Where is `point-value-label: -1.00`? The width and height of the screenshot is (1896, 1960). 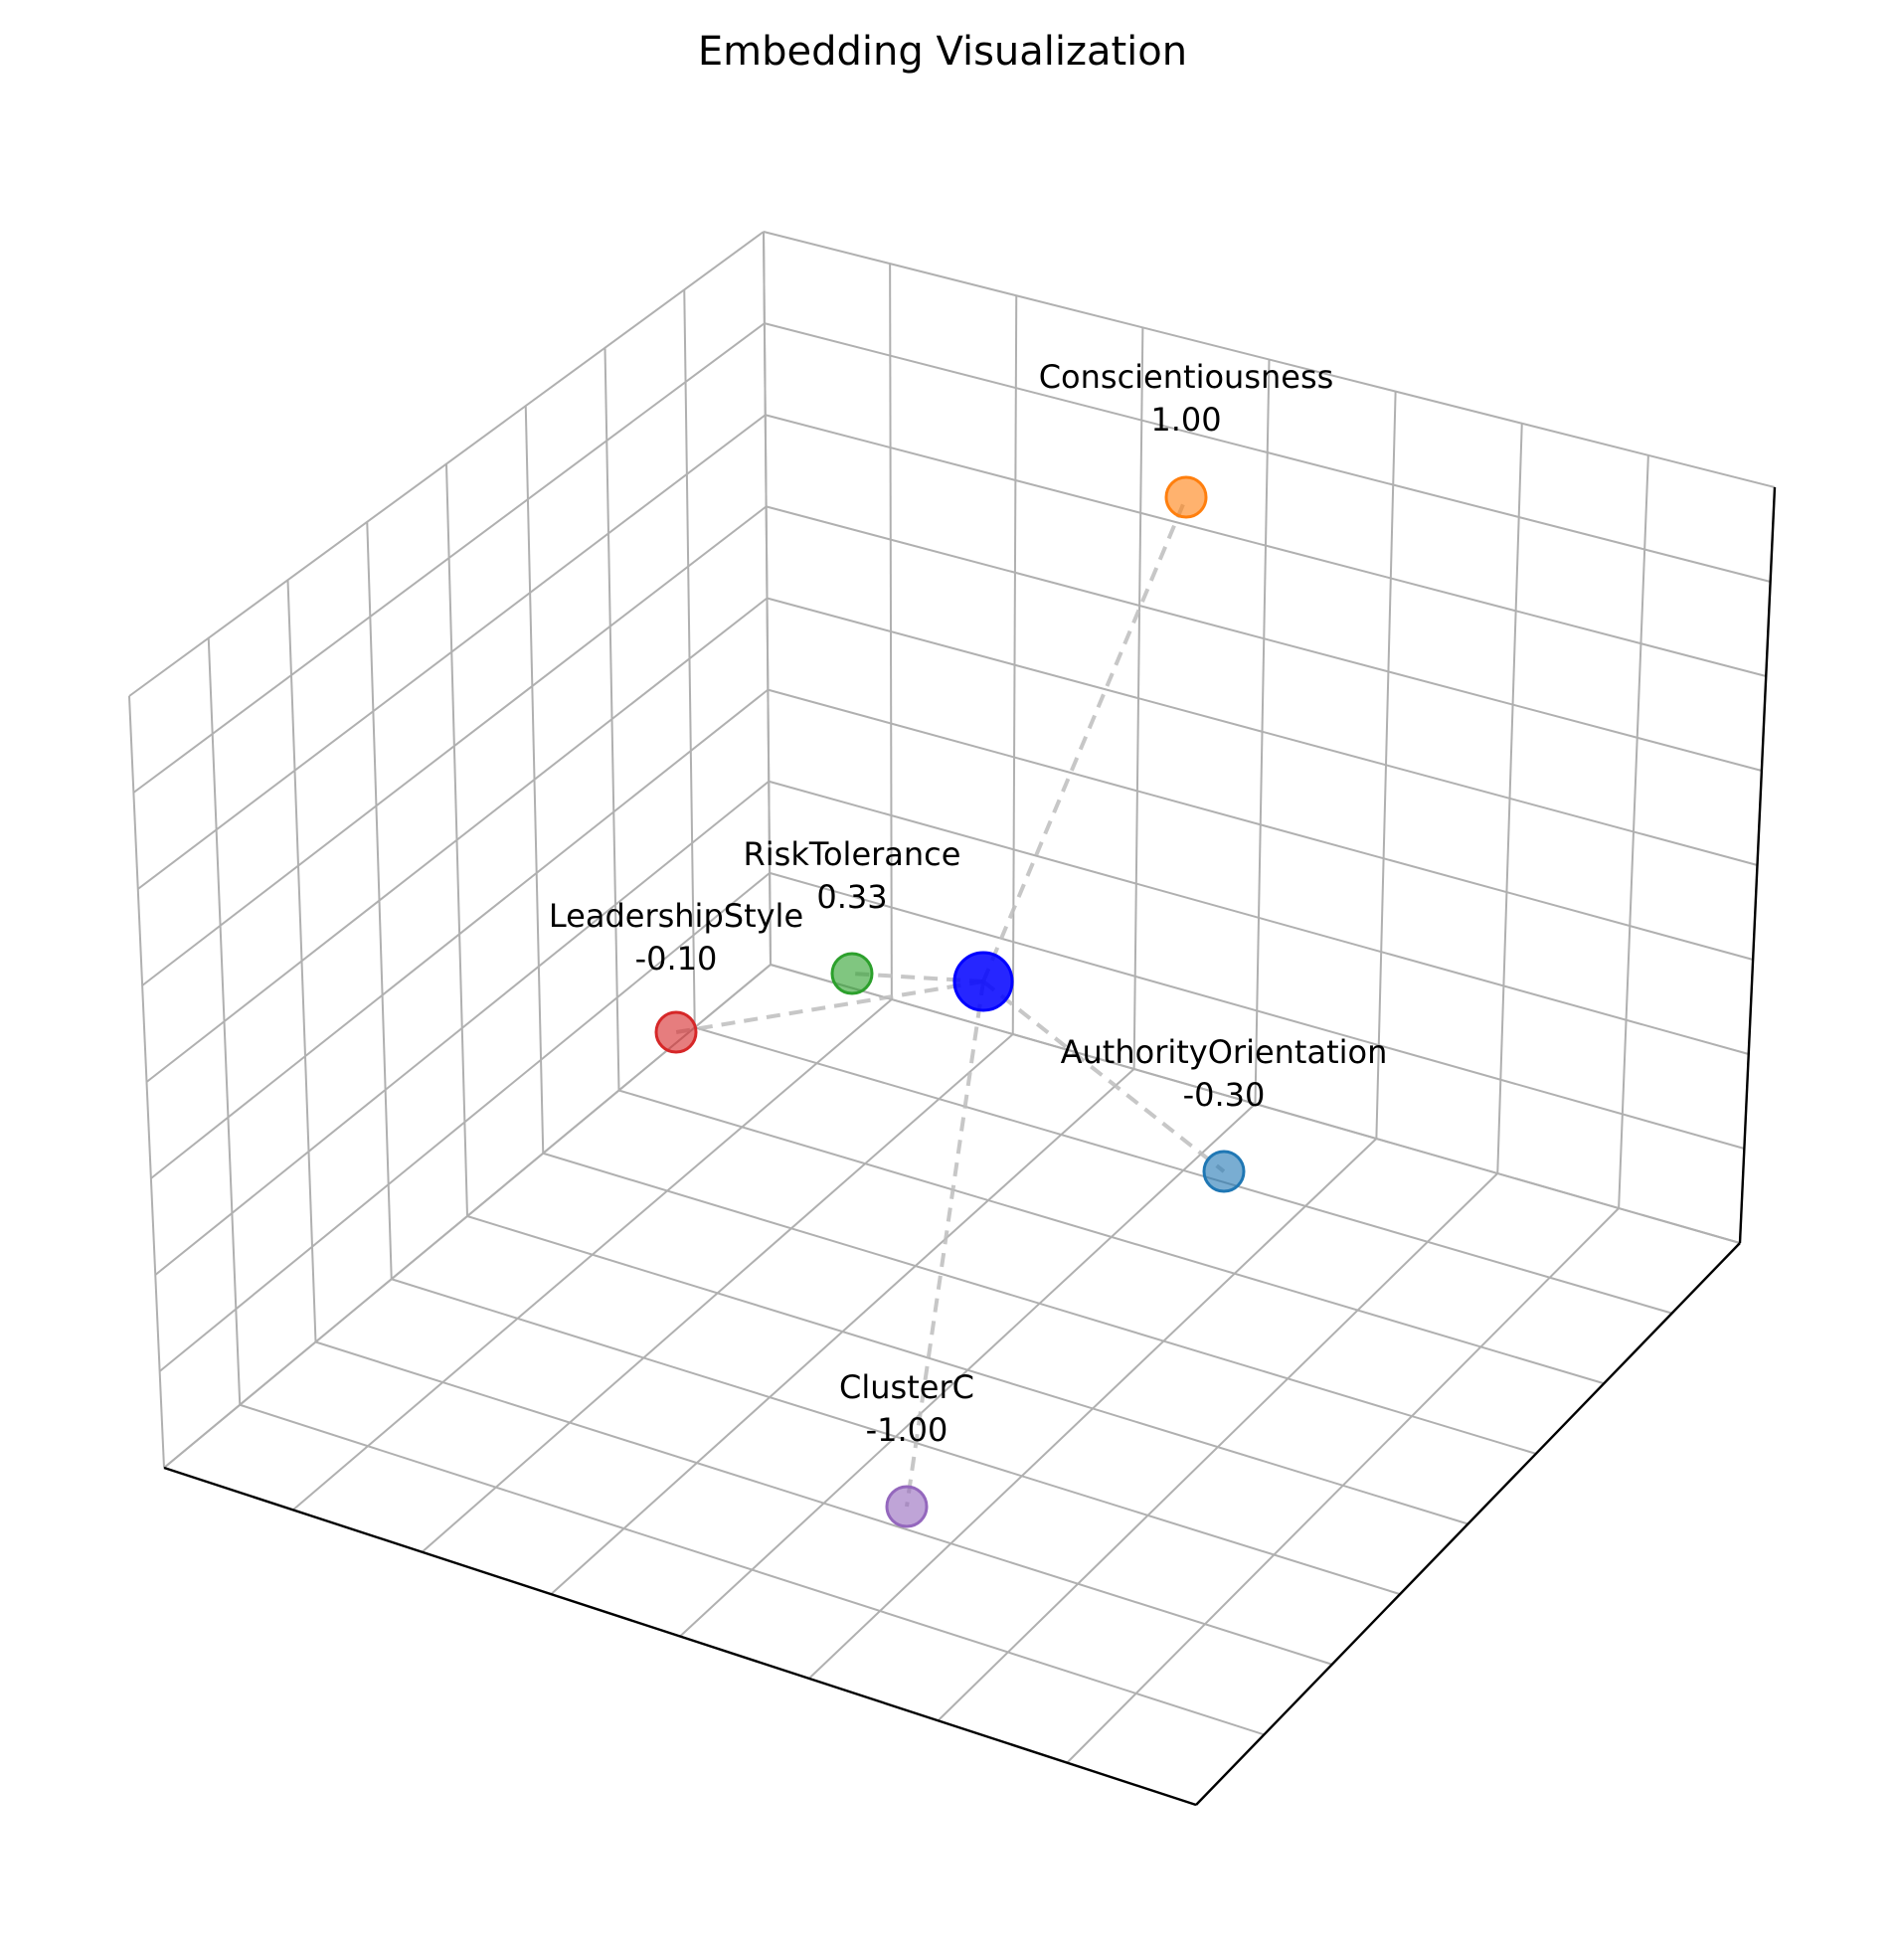 point-value-label: -1.00 is located at coordinates (907, 1430).